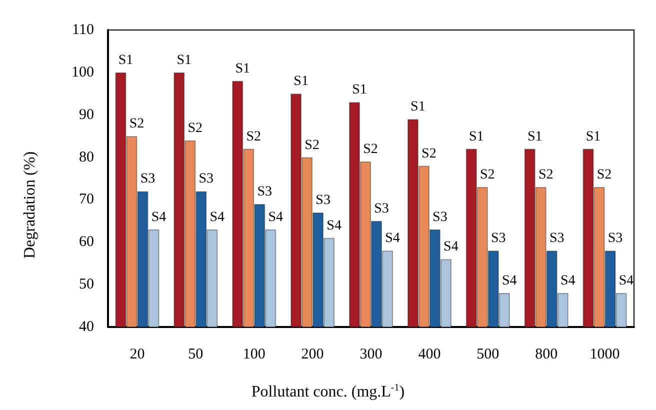  I want to click on y-tick-label: 70, so click(86, 200).